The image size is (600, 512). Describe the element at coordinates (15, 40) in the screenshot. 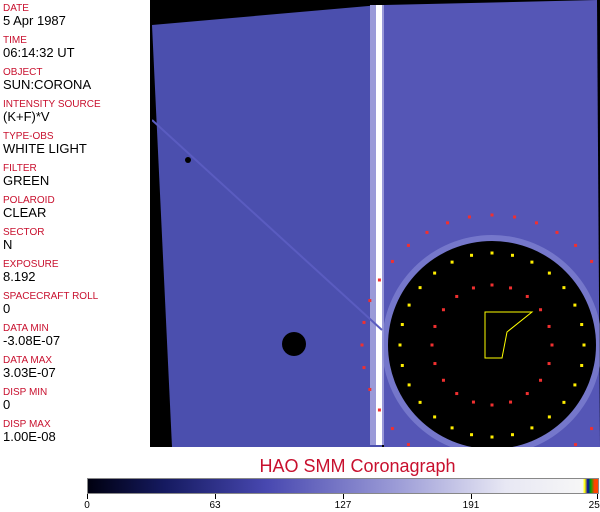

I see `field-label: TIME` at that location.